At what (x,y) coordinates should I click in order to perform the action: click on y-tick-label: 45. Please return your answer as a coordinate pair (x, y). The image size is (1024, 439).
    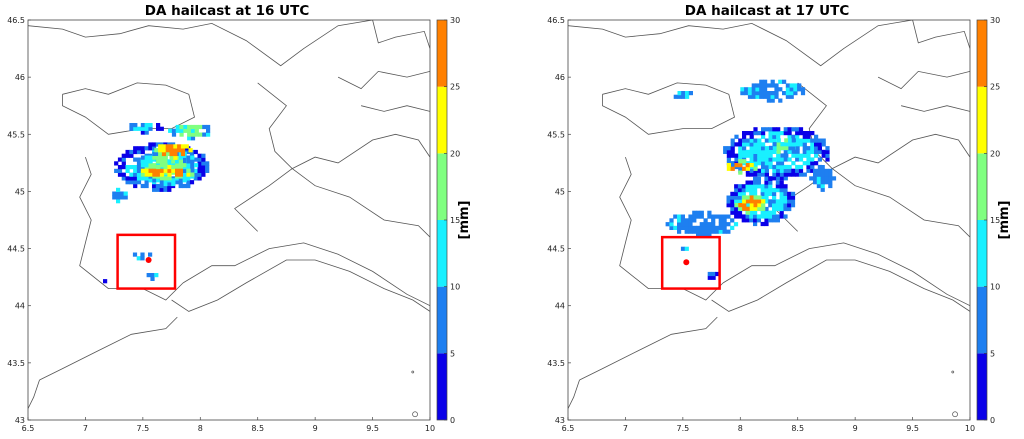
    Looking at the image, I should click on (560, 191).